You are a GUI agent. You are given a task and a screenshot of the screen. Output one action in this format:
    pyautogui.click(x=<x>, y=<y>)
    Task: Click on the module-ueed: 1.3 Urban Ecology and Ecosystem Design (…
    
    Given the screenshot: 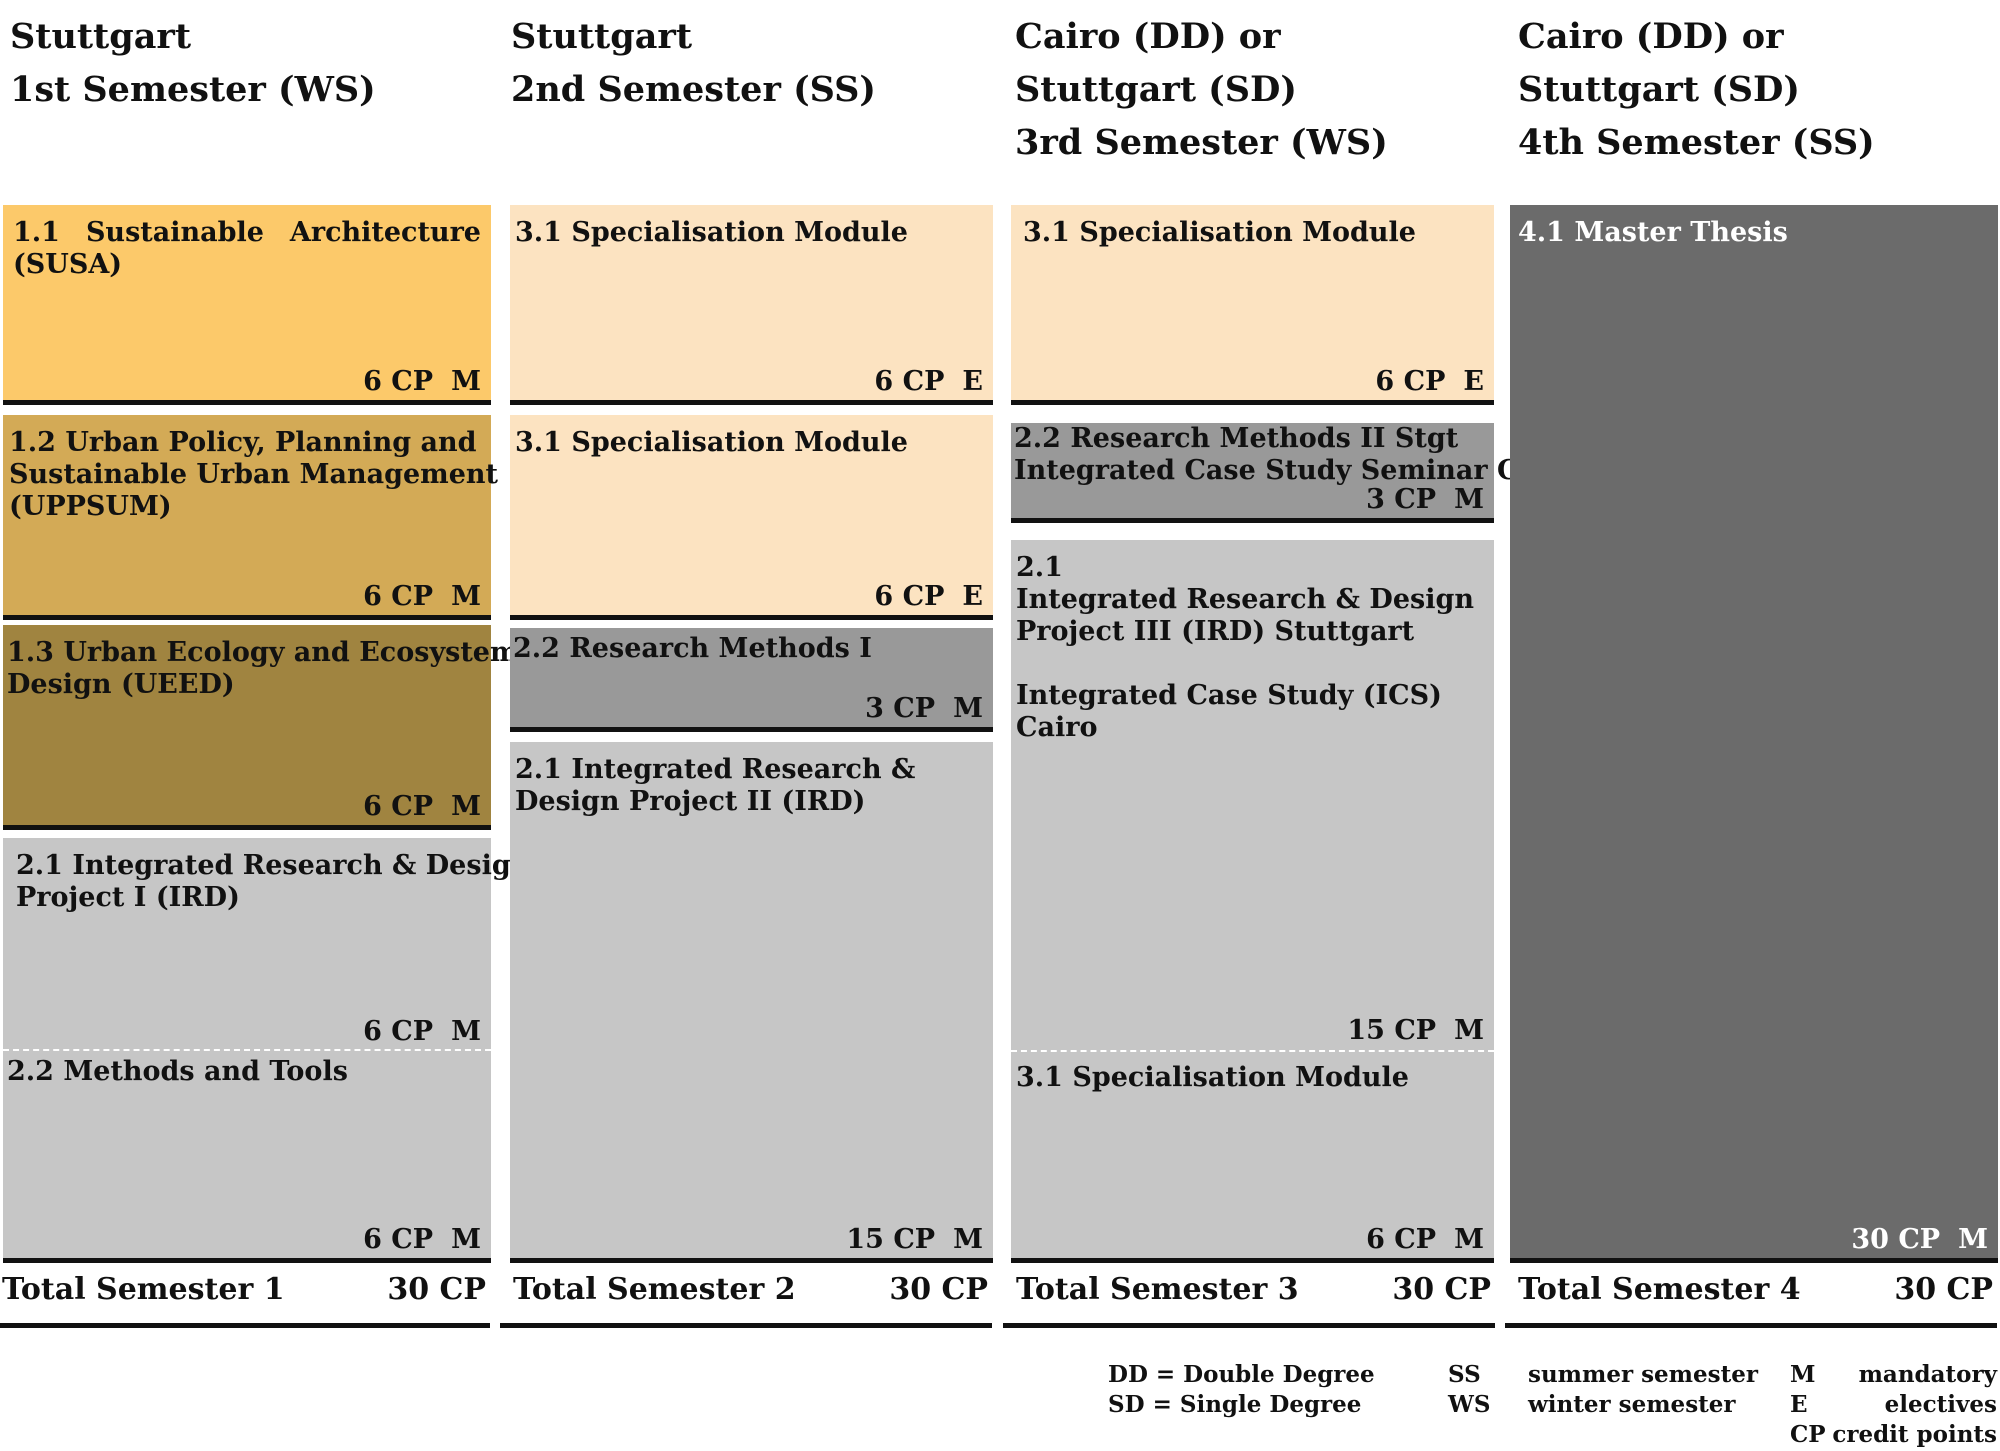 What is the action you would take?
    pyautogui.click(x=261, y=727)
    